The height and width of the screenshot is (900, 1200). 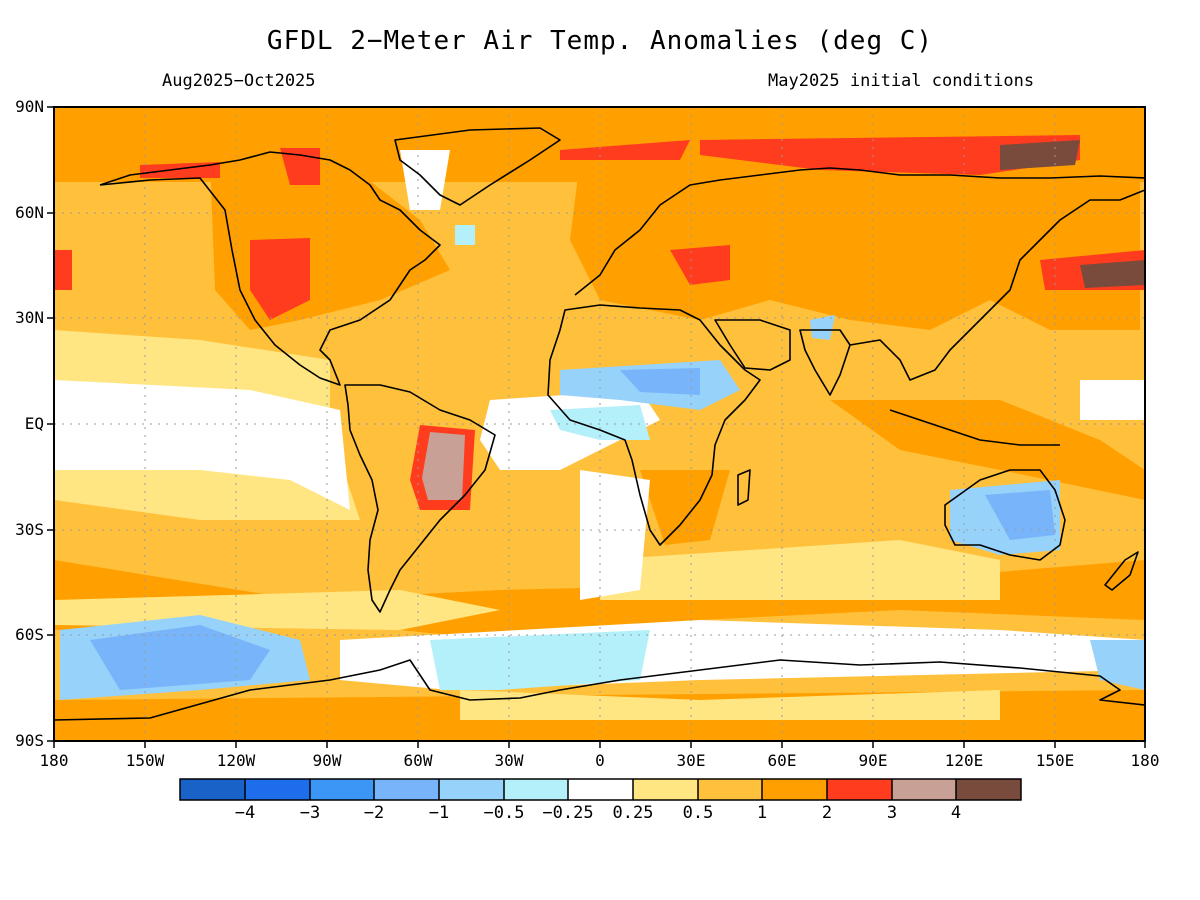 I want to click on anomaly-cool-amundsen, so click(x=180, y=657).